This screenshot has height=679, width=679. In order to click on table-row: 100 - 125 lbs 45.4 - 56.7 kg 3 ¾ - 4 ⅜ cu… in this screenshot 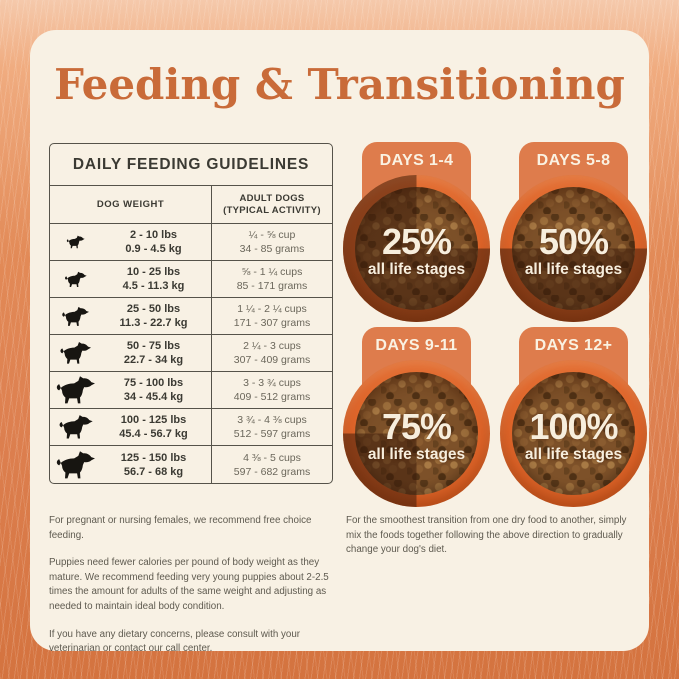, I will do `click(191, 427)`.